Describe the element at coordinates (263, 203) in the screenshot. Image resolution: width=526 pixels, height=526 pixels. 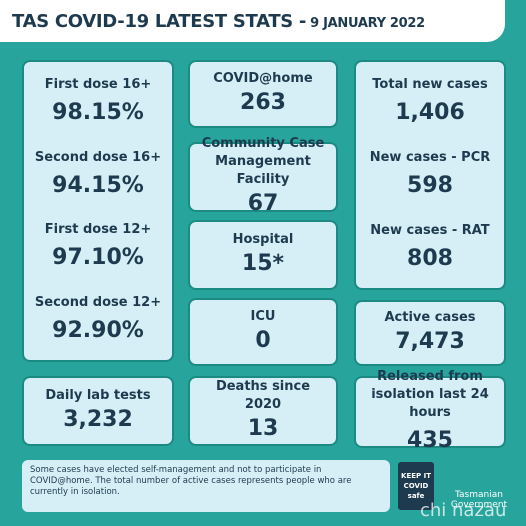
I see `stat-value: 67` at that location.